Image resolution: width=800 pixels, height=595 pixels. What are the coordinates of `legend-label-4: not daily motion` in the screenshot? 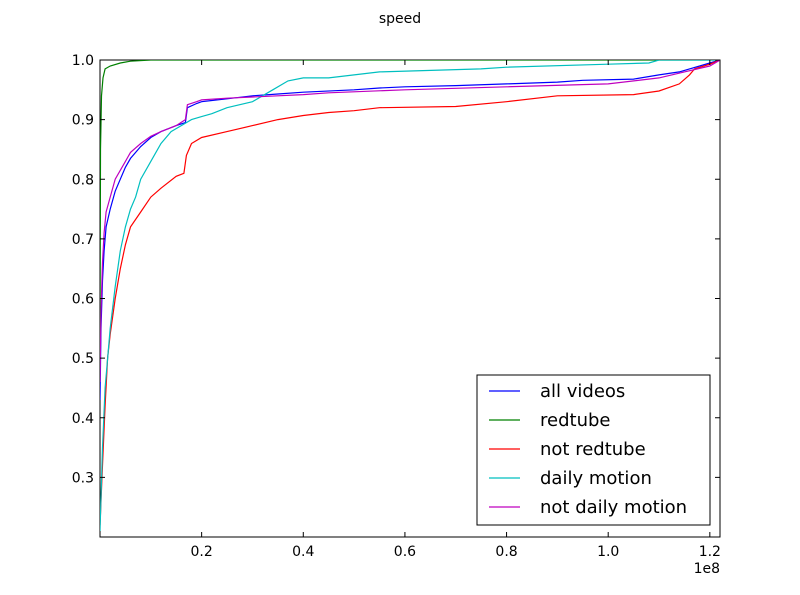 It's located at (613, 507).